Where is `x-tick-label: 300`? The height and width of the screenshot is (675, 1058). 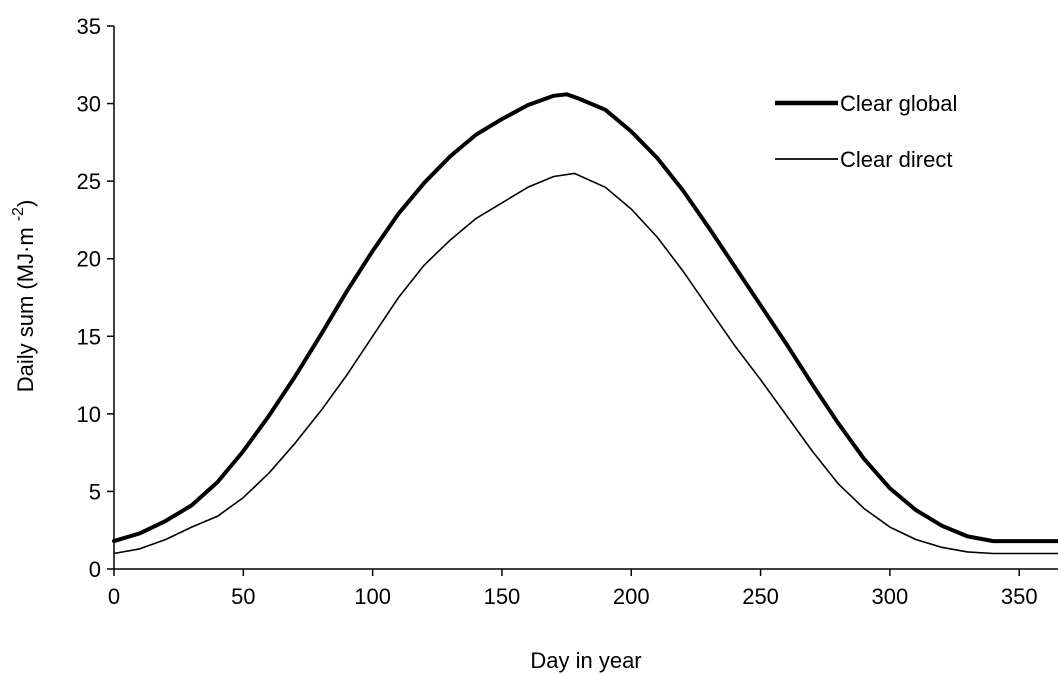
x-tick-label: 300 is located at coordinates (890, 596).